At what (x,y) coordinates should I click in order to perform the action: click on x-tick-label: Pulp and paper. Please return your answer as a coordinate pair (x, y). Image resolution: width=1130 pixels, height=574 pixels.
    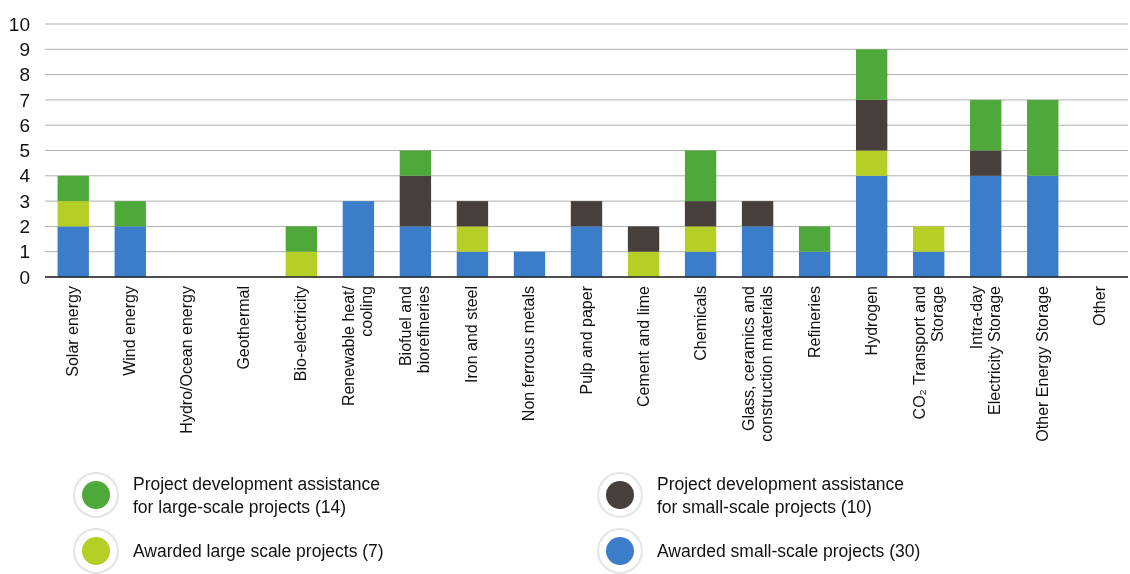
    Looking at the image, I should click on (586, 340).